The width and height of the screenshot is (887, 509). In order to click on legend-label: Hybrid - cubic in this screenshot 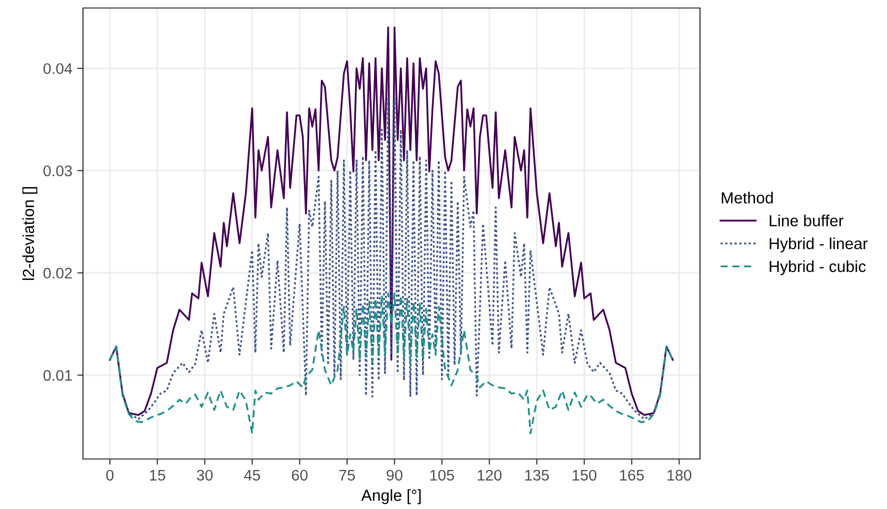, I will do `click(818, 268)`.